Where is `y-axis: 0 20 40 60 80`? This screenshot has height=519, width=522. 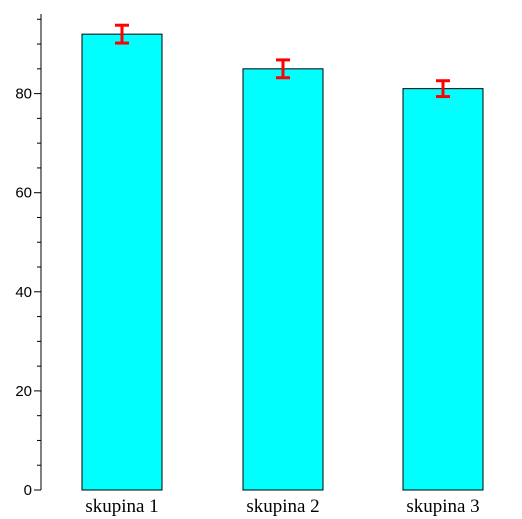 y-axis: 0 20 40 60 80 is located at coordinates (28, 256).